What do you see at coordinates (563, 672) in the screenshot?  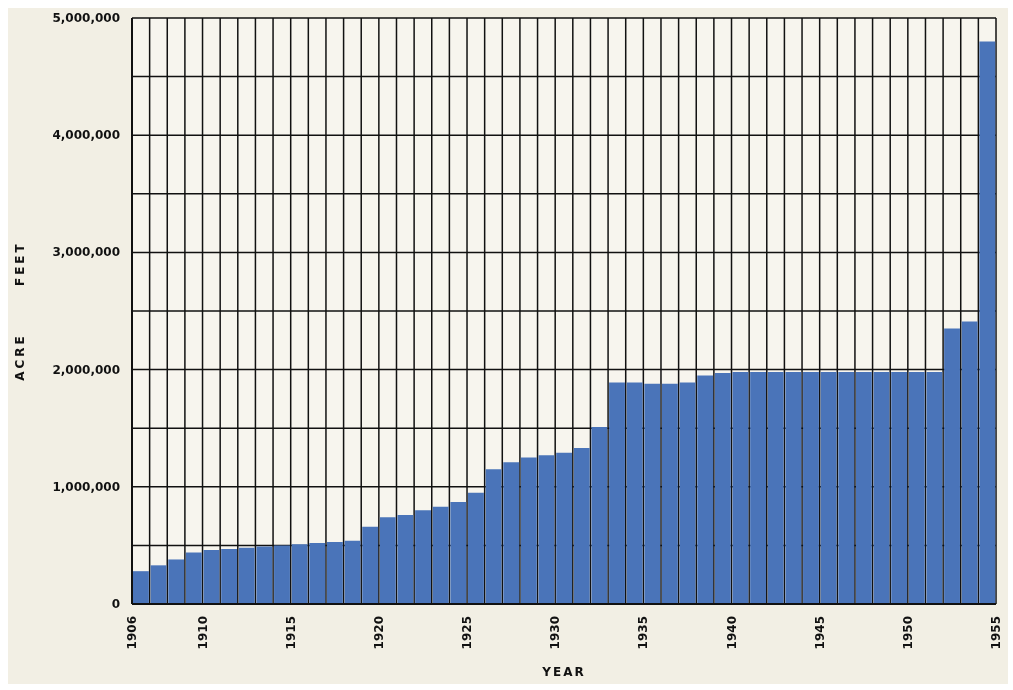 I see `x-axis-title: YEAR` at bounding box center [563, 672].